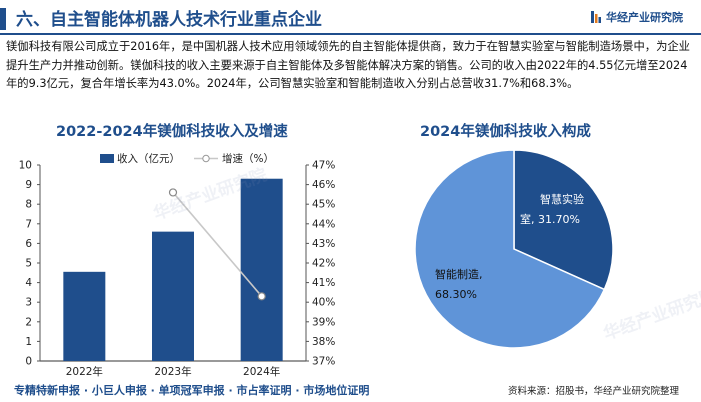 This screenshot has width=701, height=402. Describe the element at coordinates (192, 390) in the screenshot. I see `footer-services: 专精特新申报 · 小巨人申报 · 单项冠军申报 · 市占率证明 · 市场地位证明` at that location.